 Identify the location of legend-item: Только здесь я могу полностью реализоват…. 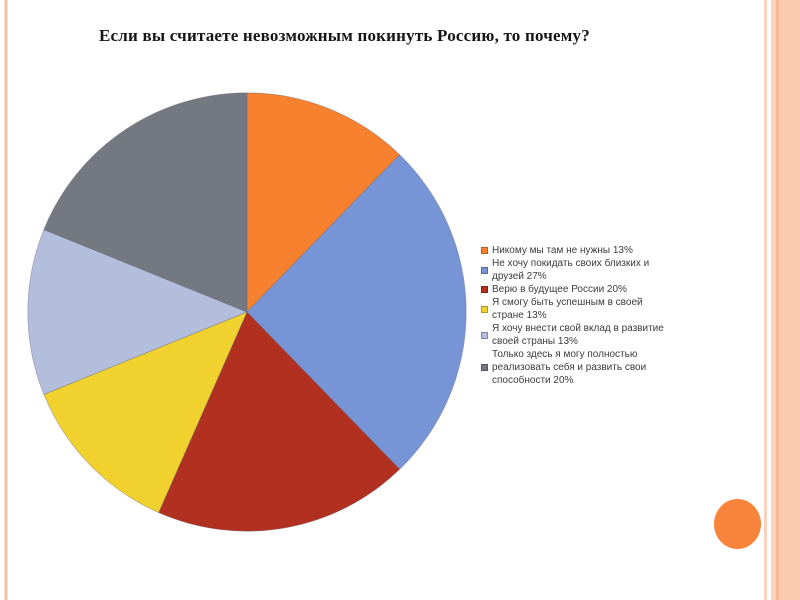
(581, 367).